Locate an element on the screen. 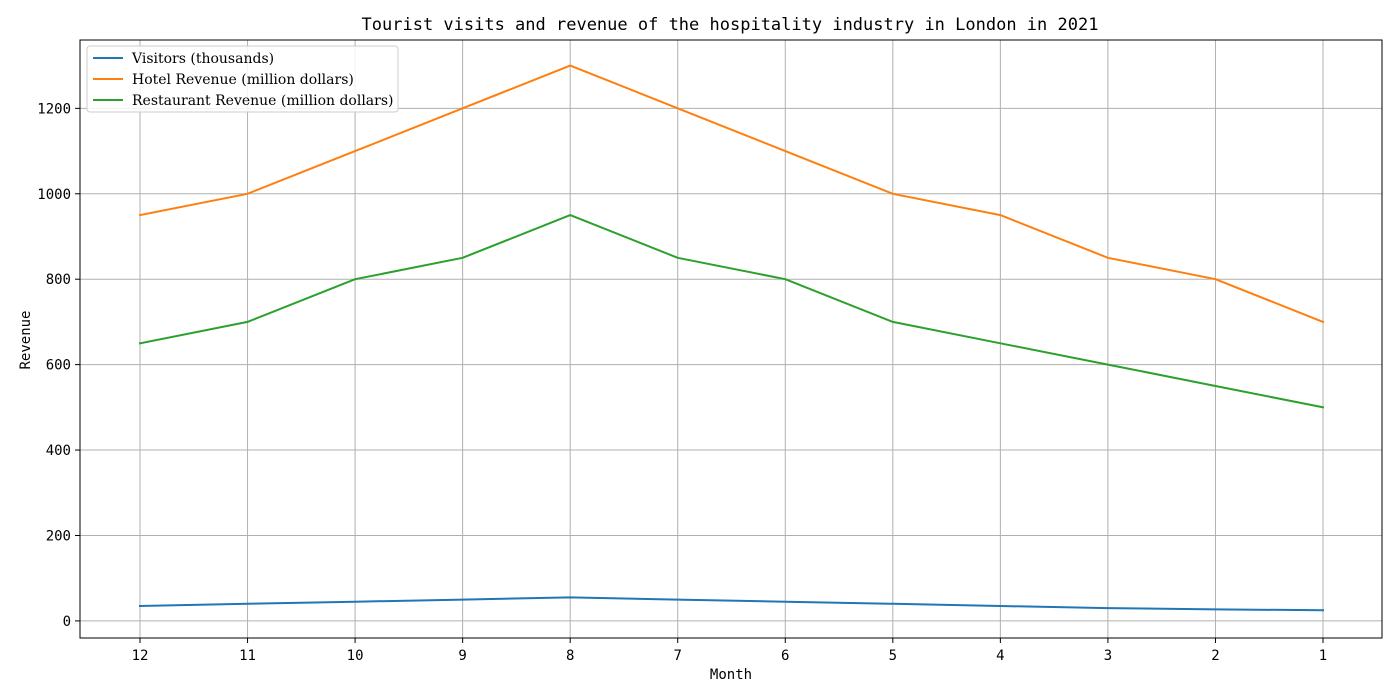 This screenshot has width=1400, height=700. y-tick-label: 1200 is located at coordinates (54, 109).